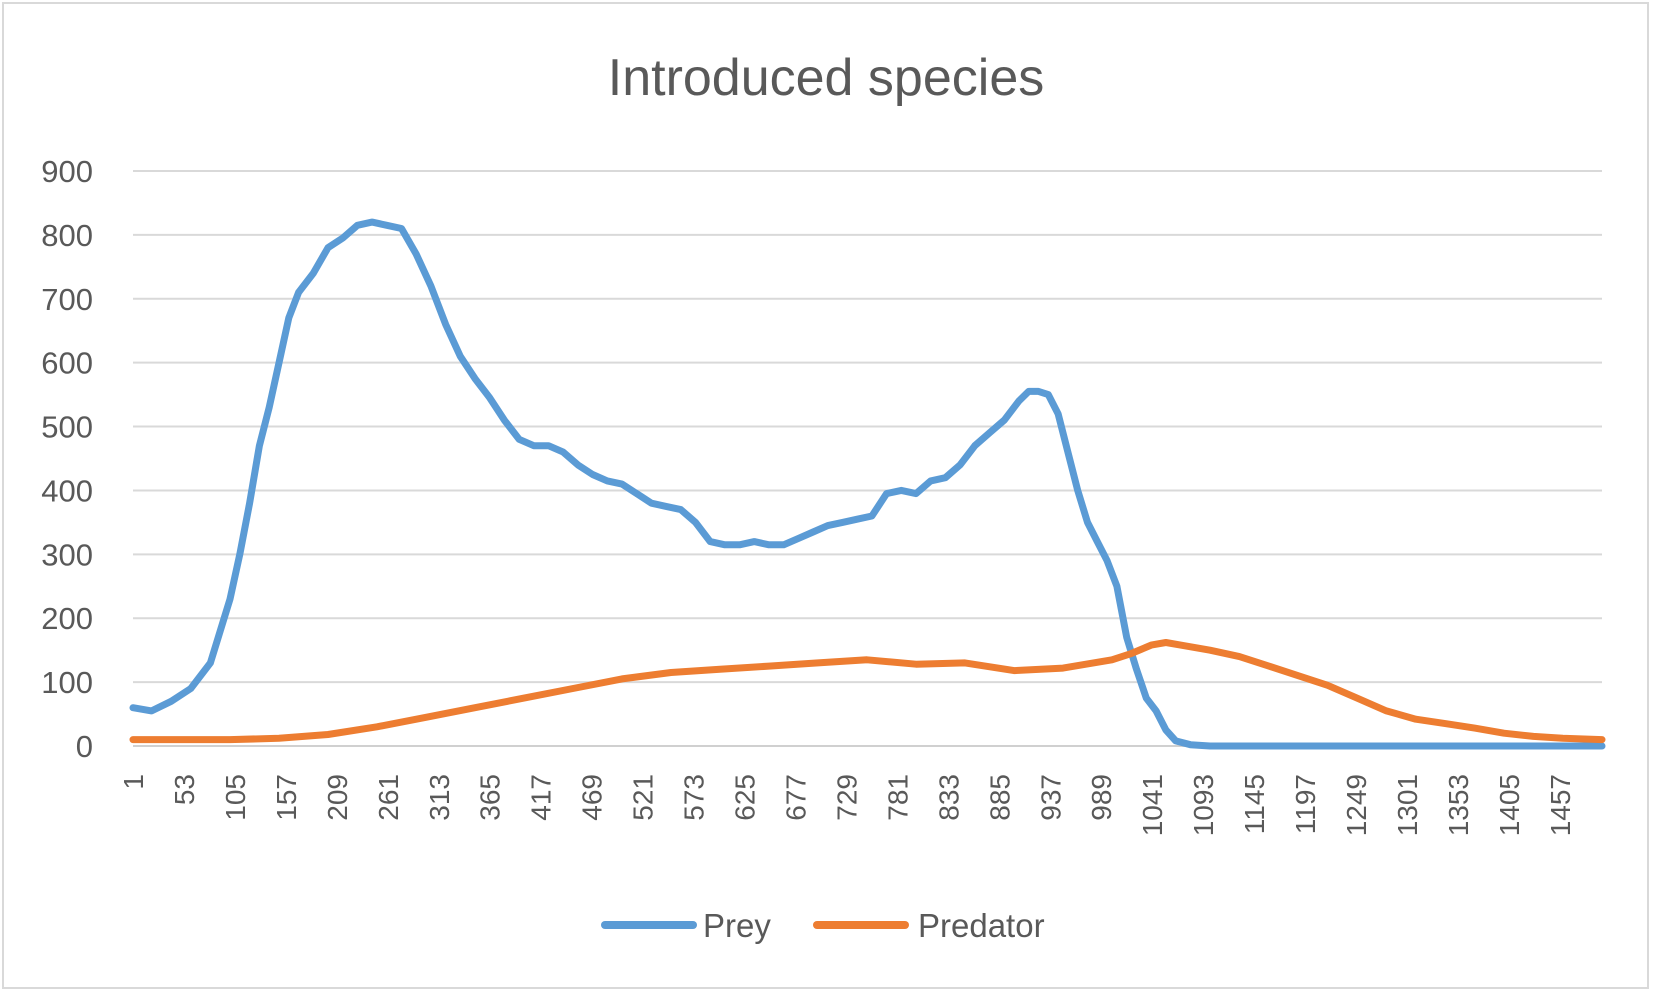 This screenshot has height=993, width=1653. I want to click on x-tick-label: 833, so click(948, 797).